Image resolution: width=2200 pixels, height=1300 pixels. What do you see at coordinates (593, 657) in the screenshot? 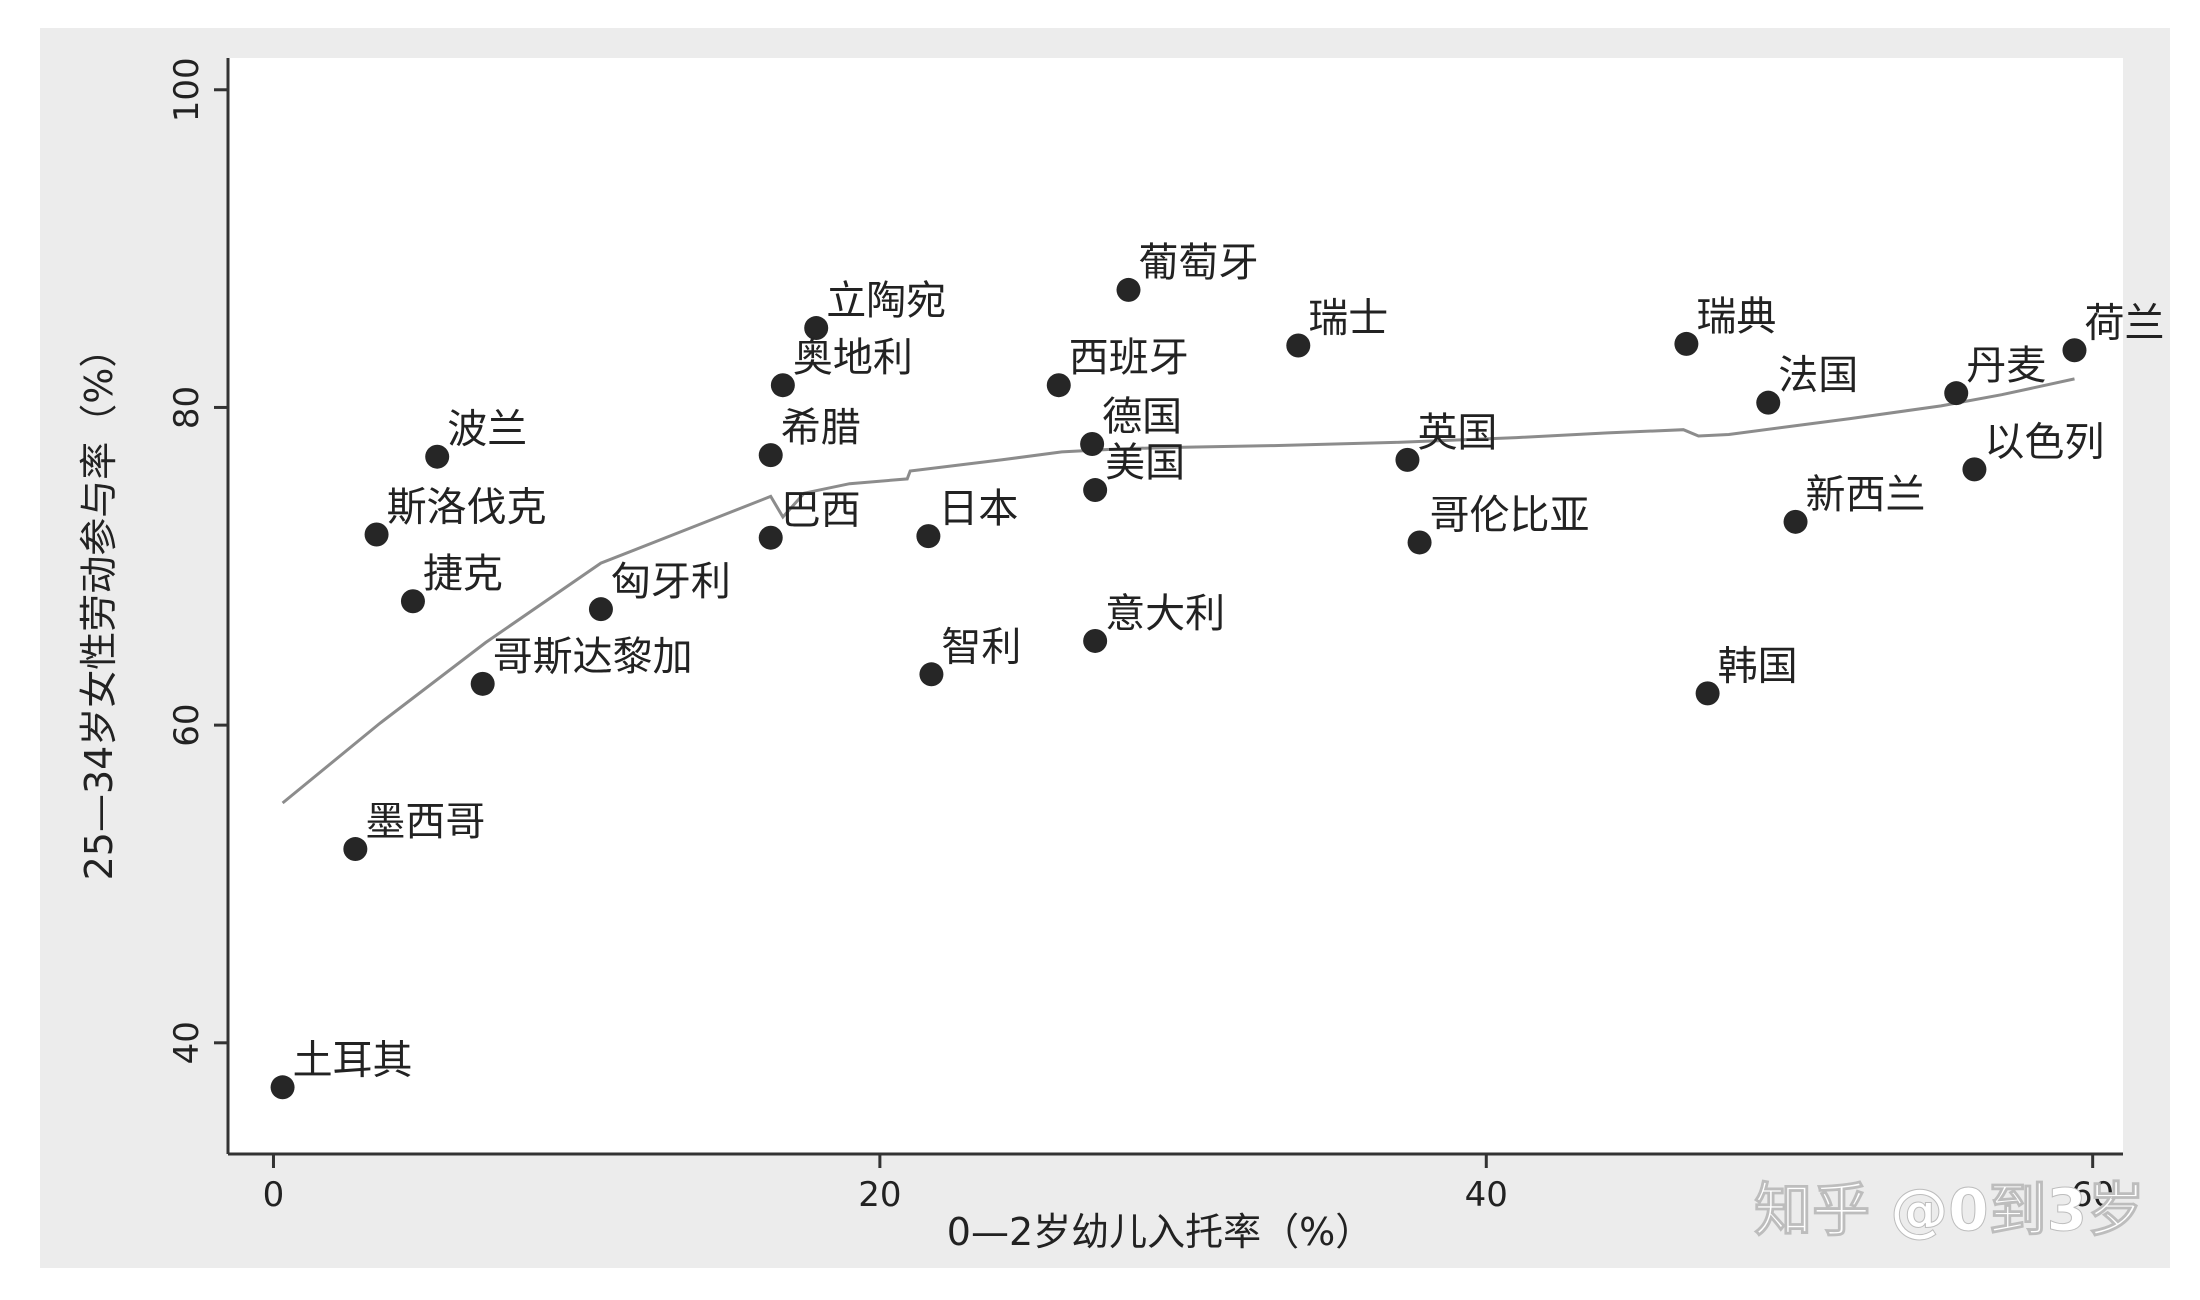
I see `data-point-label: 哥斯达黎加` at bounding box center [593, 657].